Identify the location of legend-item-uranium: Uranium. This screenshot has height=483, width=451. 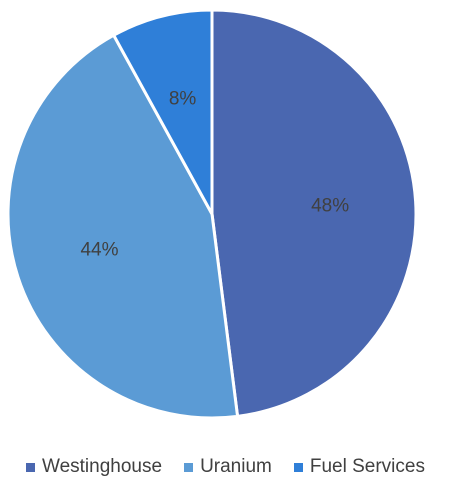
(228, 467).